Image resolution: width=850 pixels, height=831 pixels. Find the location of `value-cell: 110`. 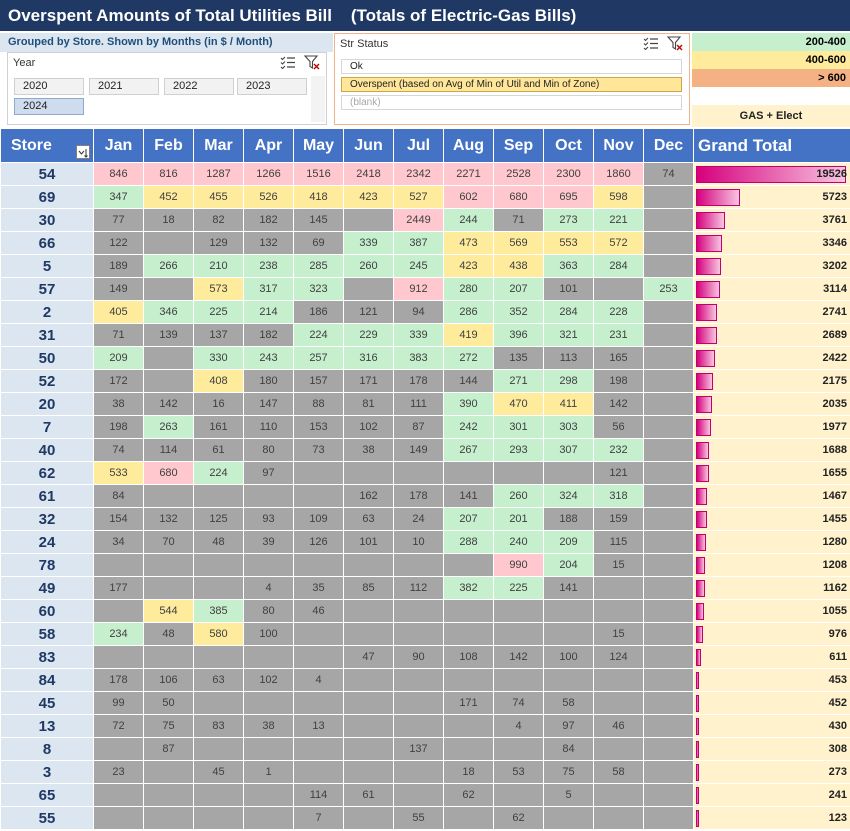

value-cell: 110 is located at coordinates (268, 427).